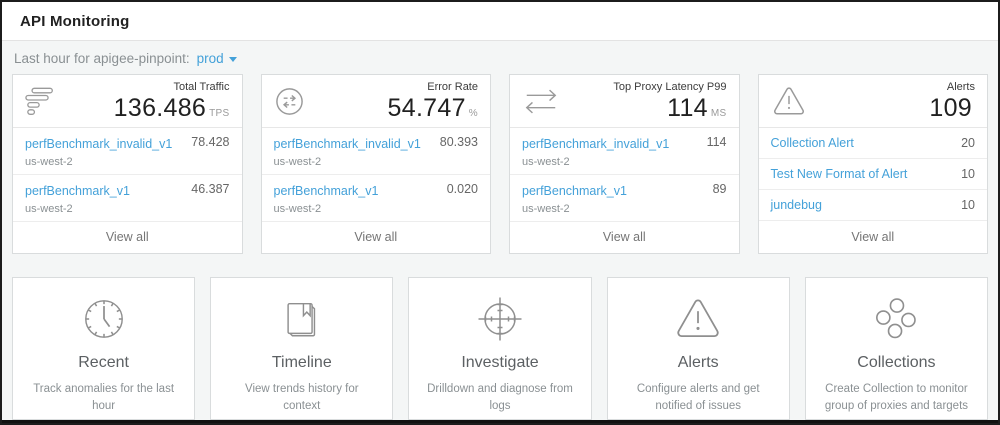 The width and height of the screenshot is (1000, 425). Describe the element at coordinates (698, 363) in the screenshot. I see `nav-card-title: Alerts` at that location.